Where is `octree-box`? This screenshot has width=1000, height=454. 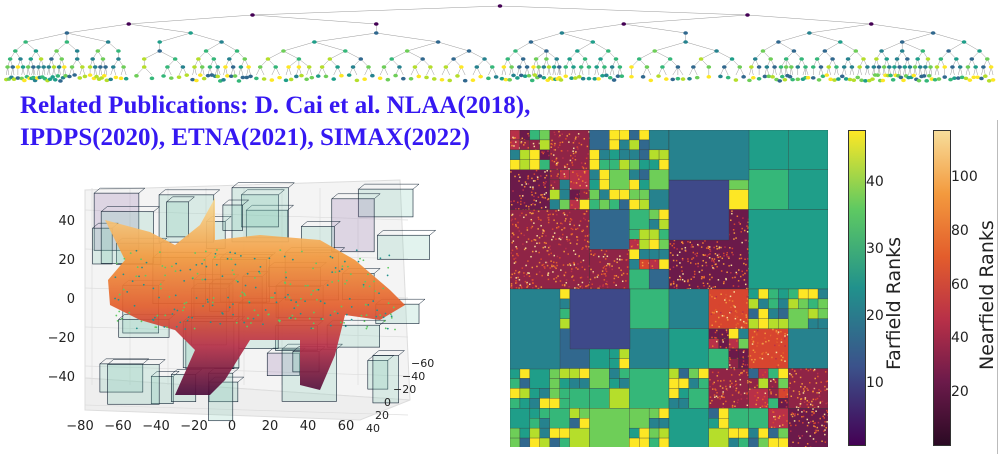
octree-box is located at coordinates (403, 247).